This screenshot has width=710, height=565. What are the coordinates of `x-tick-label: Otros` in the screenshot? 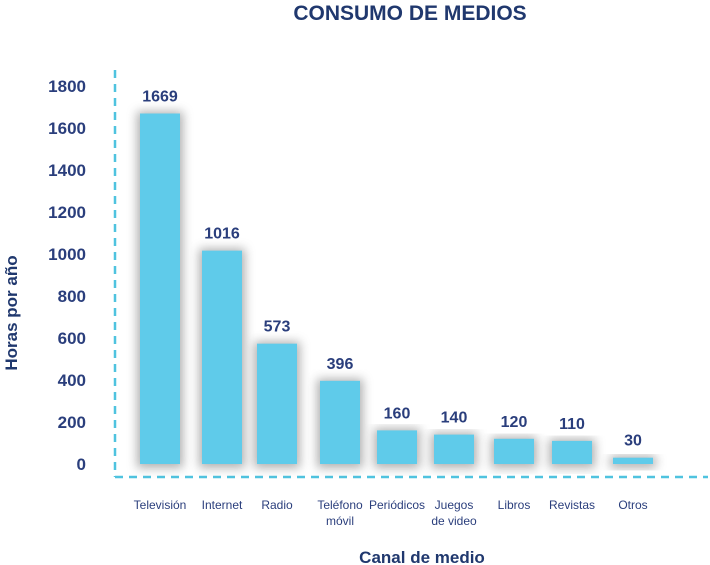 It's located at (632, 505).